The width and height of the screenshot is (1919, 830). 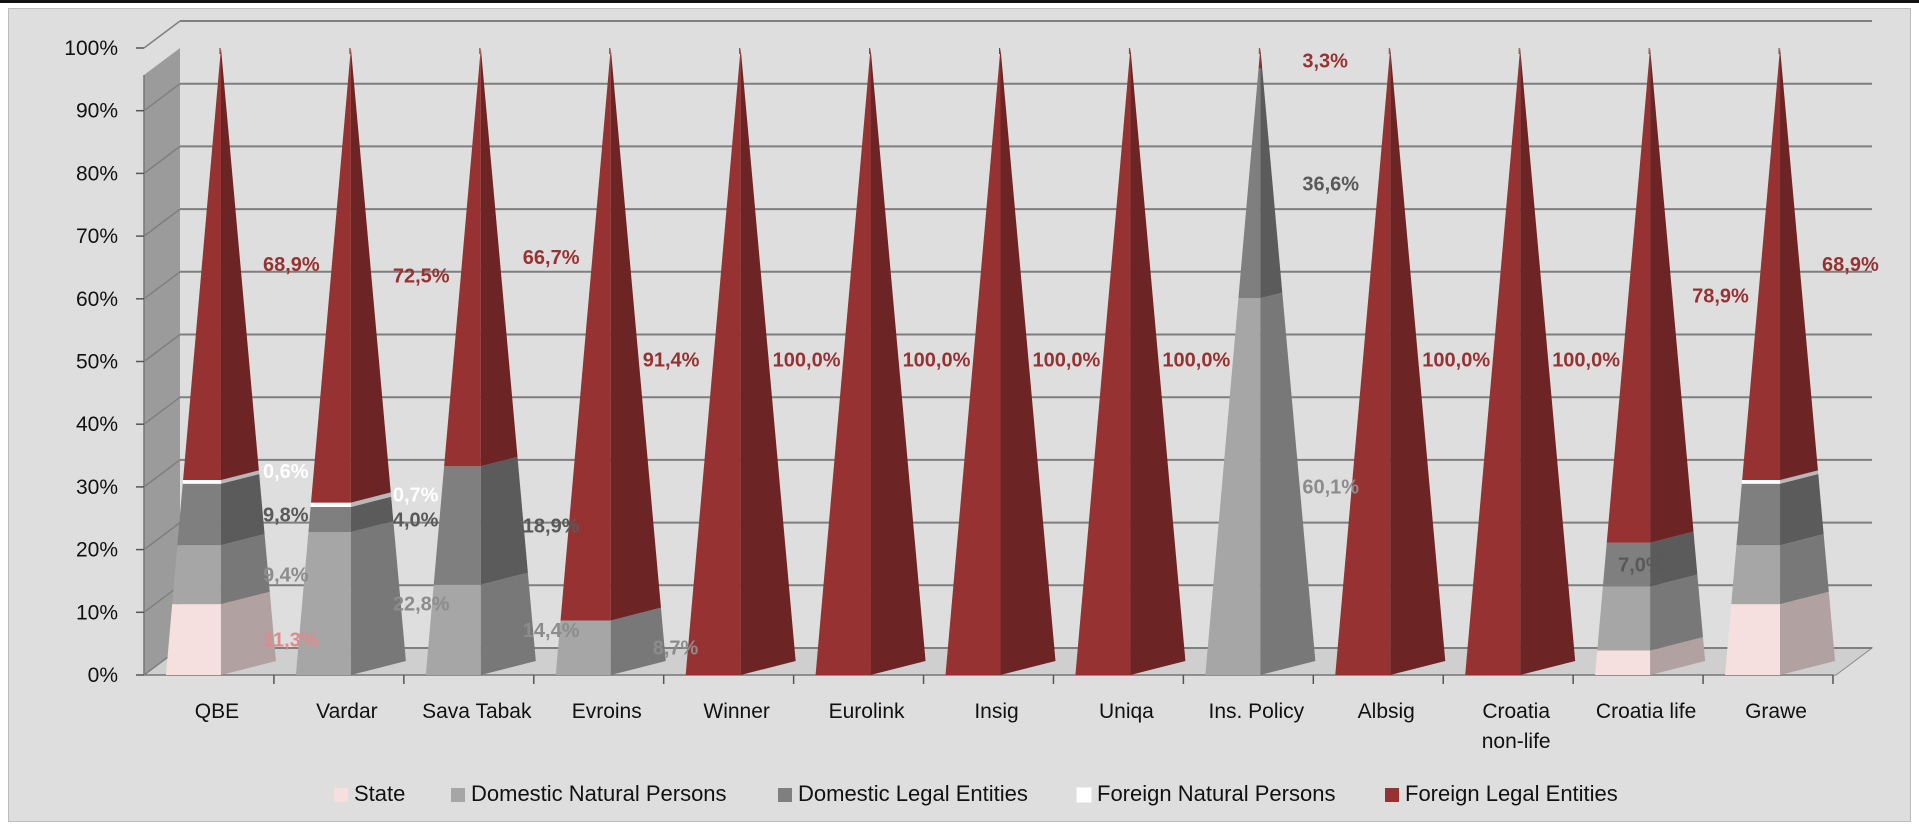 What do you see at coordinates (1516, 741) in the screenshot?
I see `x-tick-label: non-life` at bounding box center [1516, 741].